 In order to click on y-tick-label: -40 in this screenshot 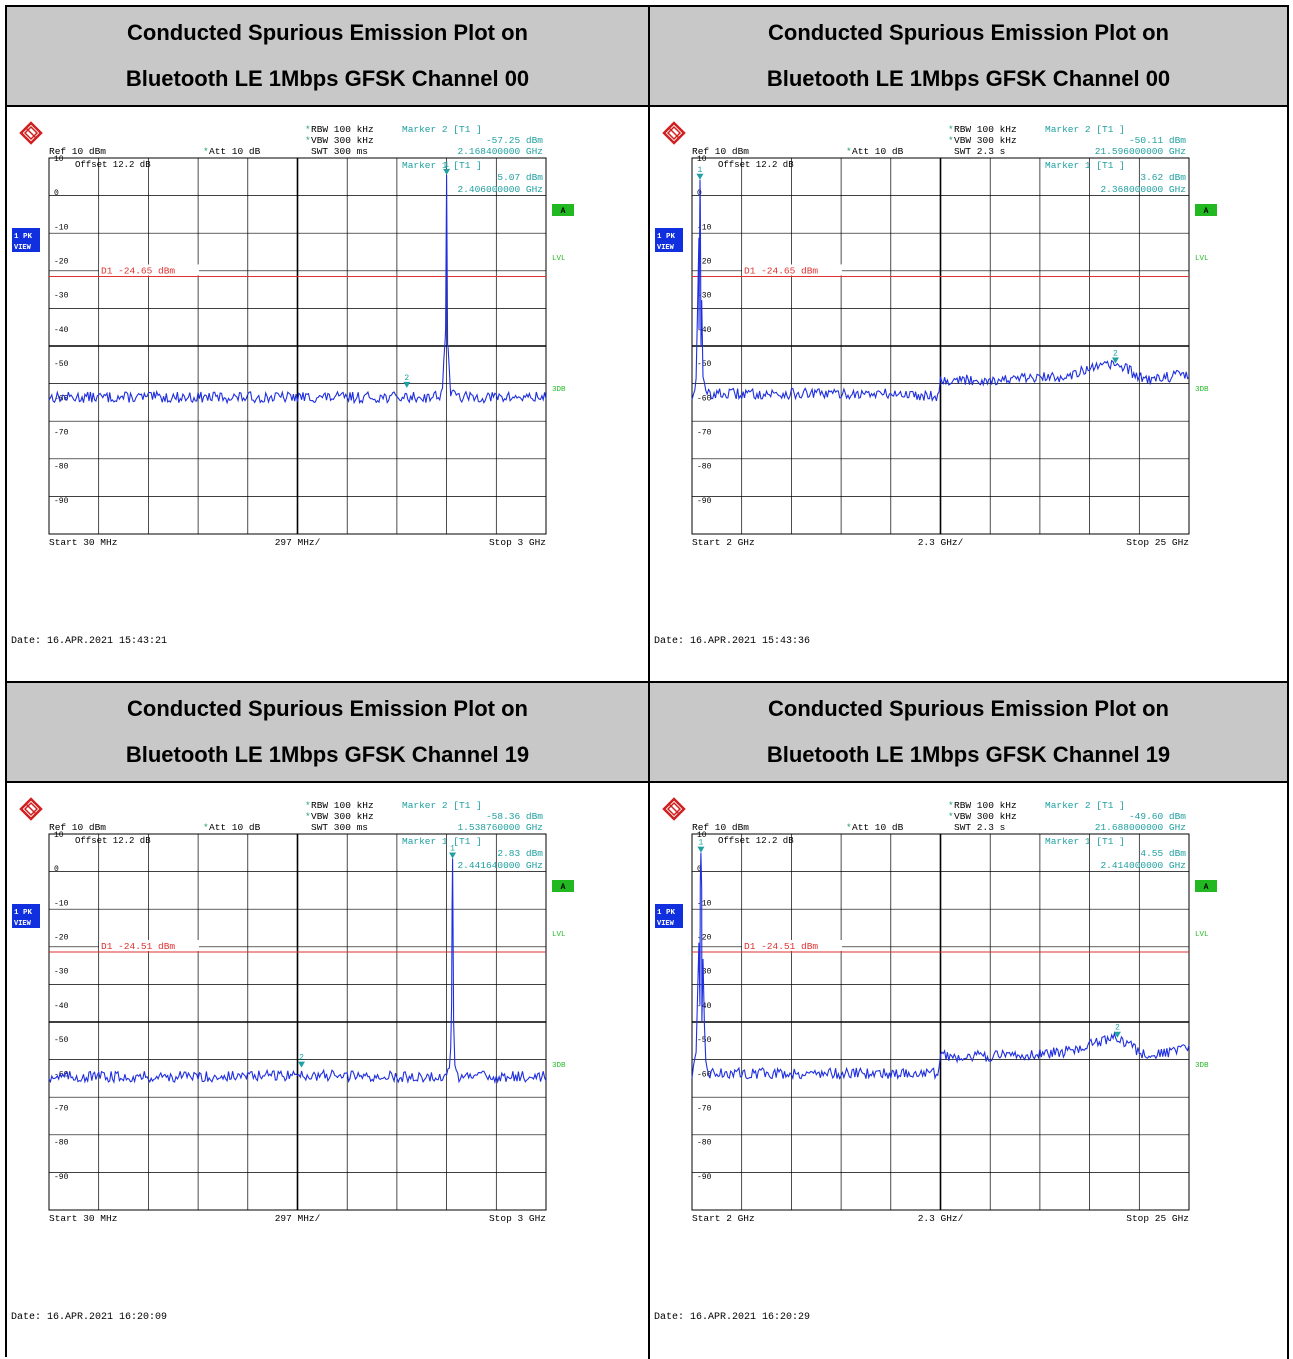, I will do `click(61, 1006)`.